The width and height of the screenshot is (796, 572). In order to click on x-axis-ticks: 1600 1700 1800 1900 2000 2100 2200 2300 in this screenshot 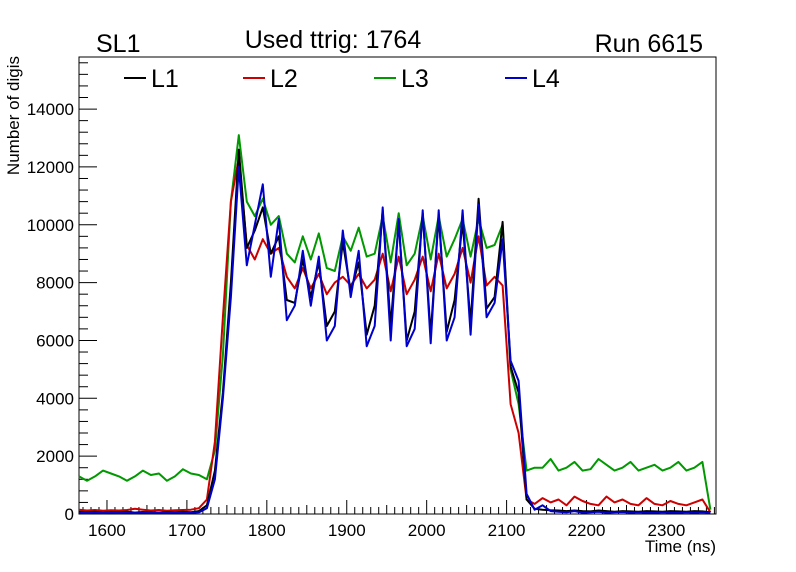, I will do `click(398, 520)`.